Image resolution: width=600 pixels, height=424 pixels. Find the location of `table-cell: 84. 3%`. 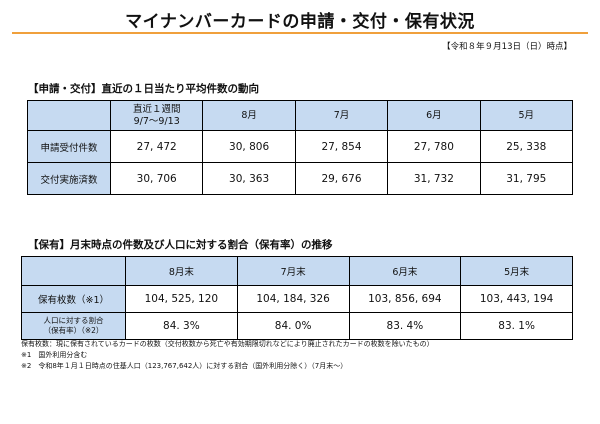

table-cell: 84. 3% is located at coordinates (181, 326).